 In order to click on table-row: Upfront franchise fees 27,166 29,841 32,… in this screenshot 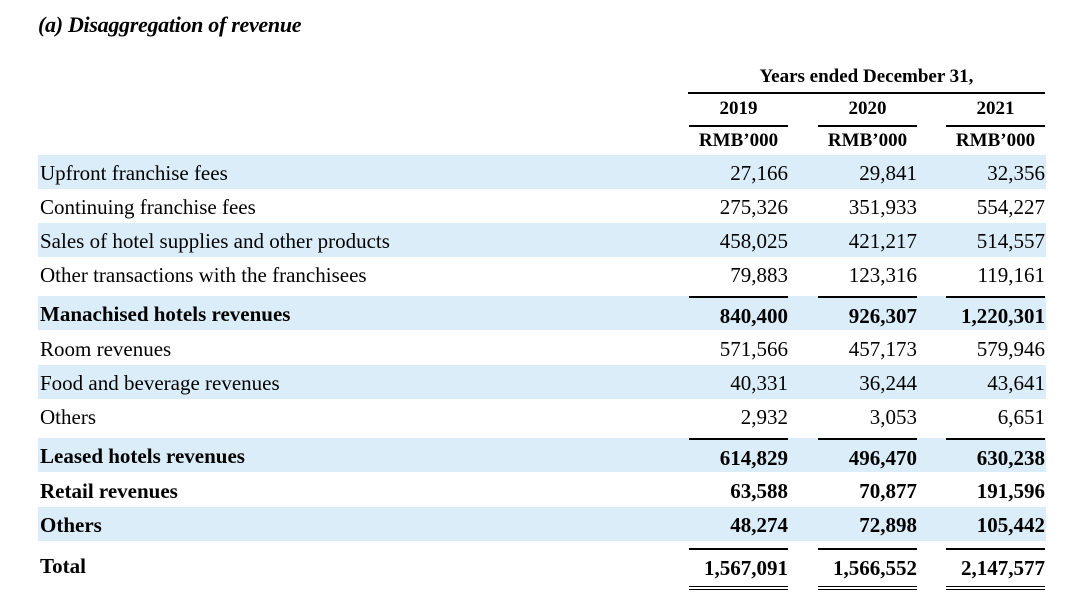, I will do `click(542, 172)`.